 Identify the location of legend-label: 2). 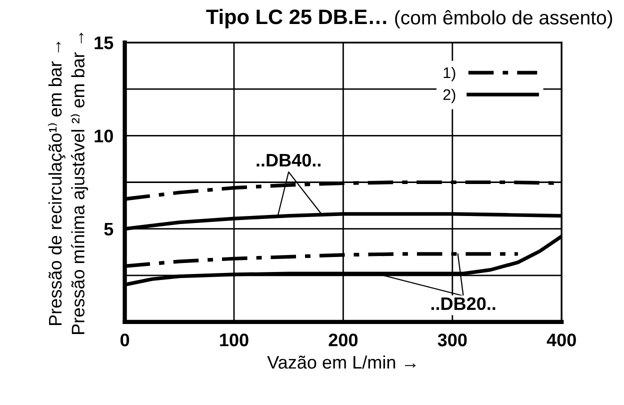
(449, 96).